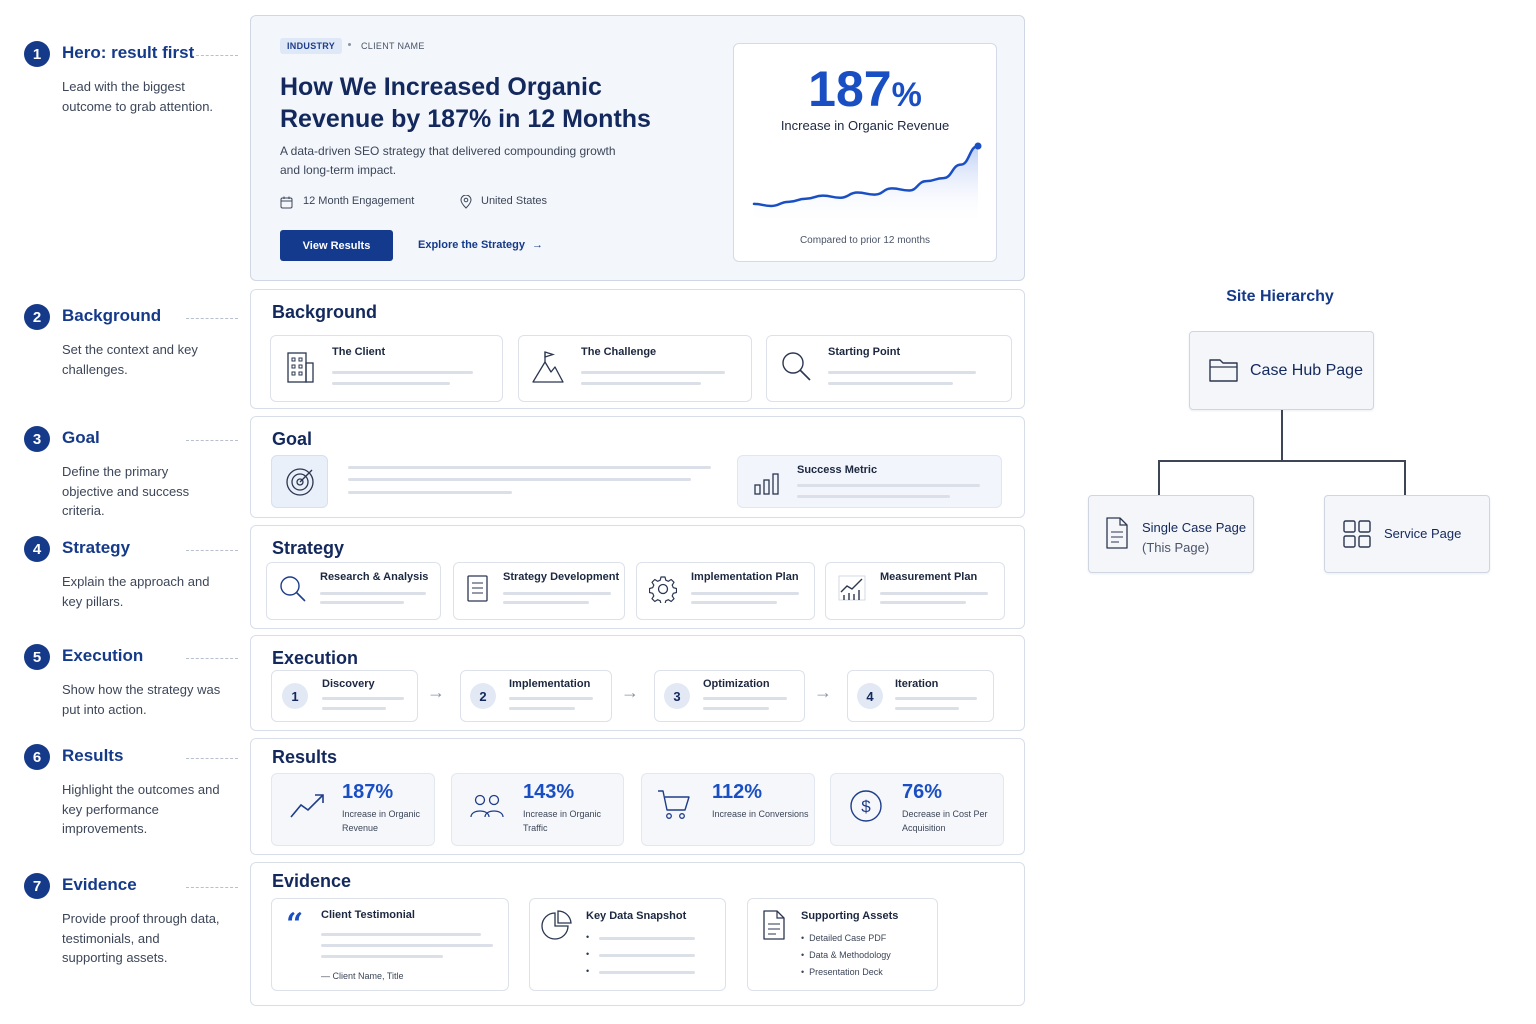 The image size is (1536, 1024). Describe the element at coordinates (852, 588) in the screenshot. I see `trend-chart-icon` at that location.